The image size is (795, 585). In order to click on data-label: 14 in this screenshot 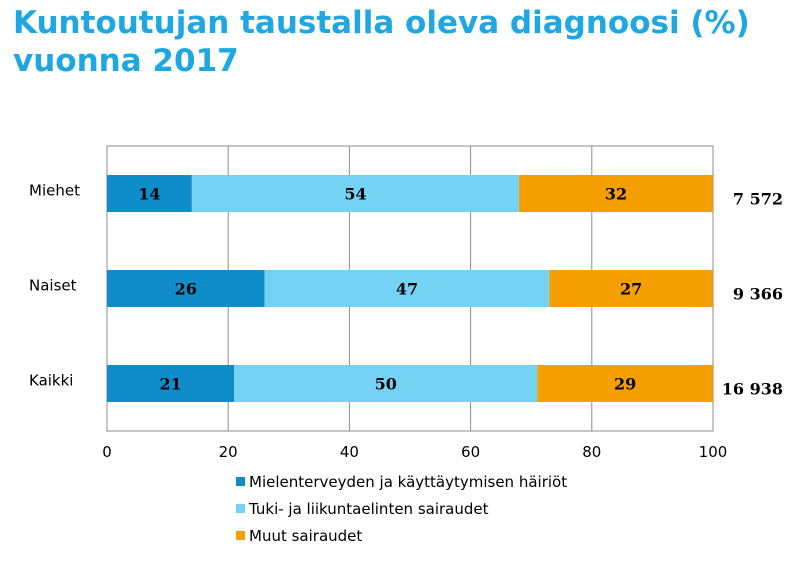, I will do `click(149, 194)`.